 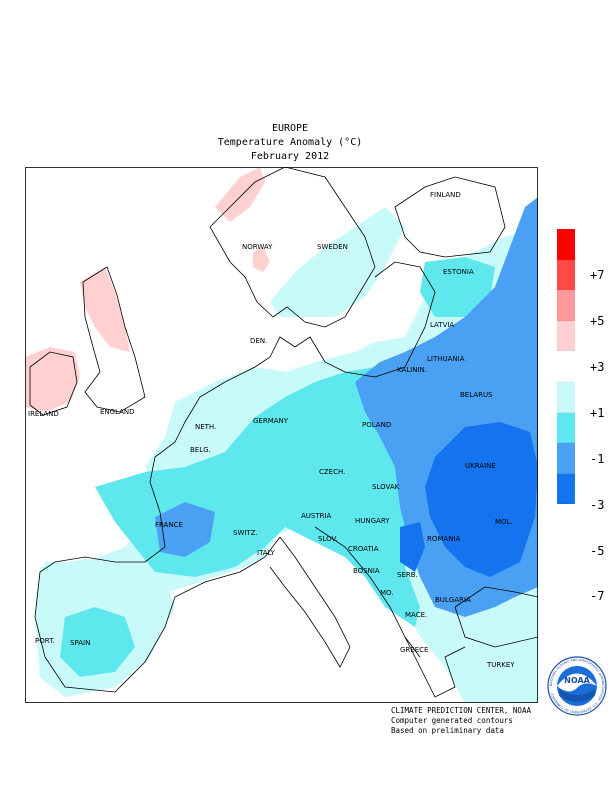 I want to click on label-belarus: BELARUS, so click(x=476, y=395).